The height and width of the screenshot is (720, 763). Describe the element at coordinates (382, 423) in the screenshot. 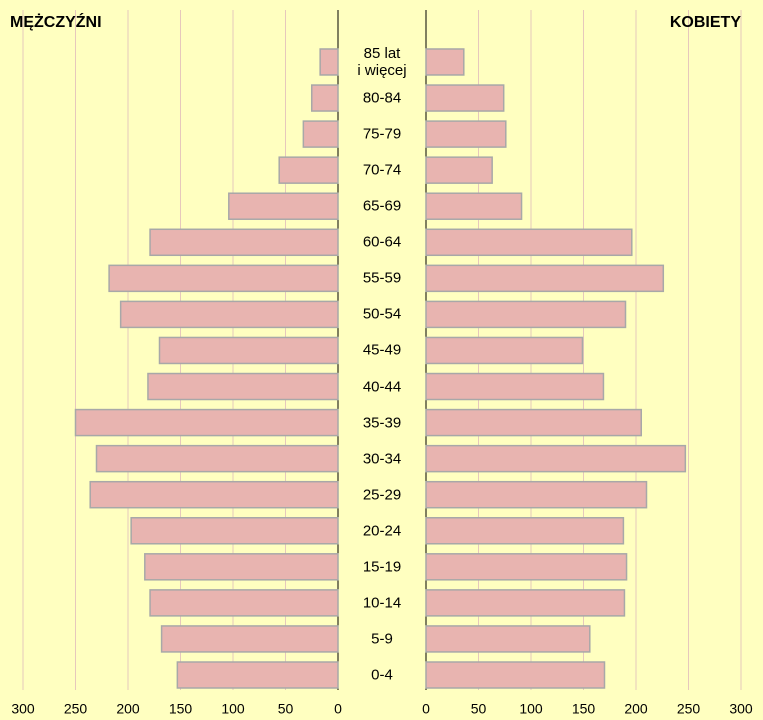

I see `category-label: 35-39` at that location.